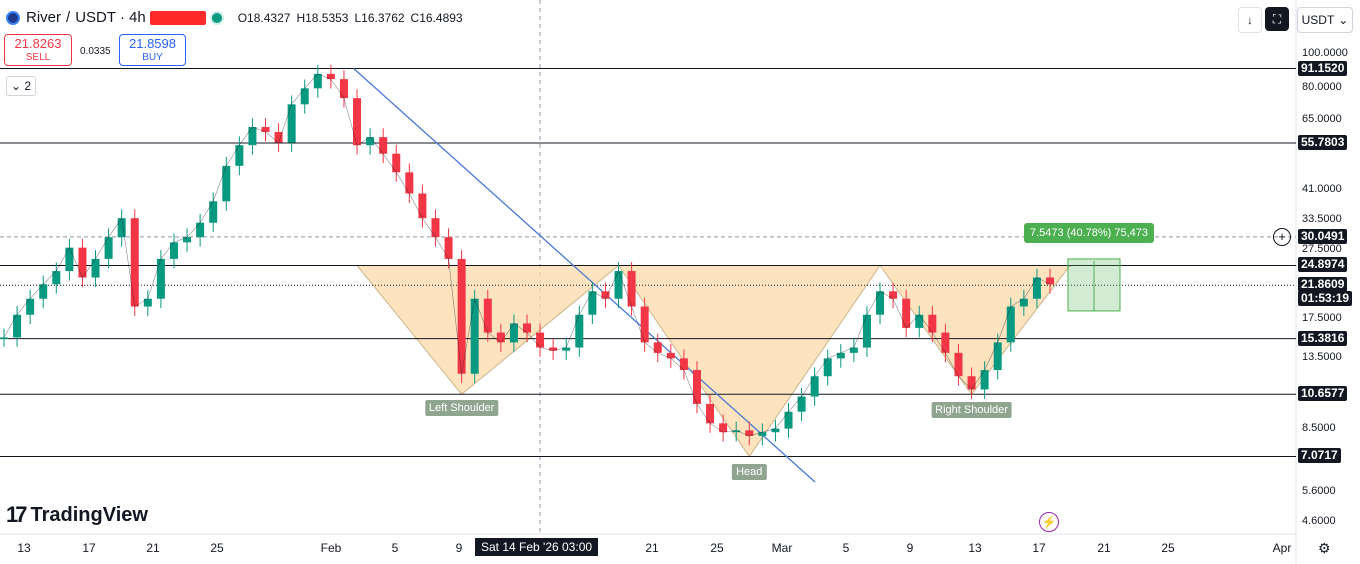 This screenshot has width=1360, height=564. What do you see at coordinates (1322, 219) in the screenshot?
I see `y-tick-label: 33.5000` at bounding box center [1322, 219].